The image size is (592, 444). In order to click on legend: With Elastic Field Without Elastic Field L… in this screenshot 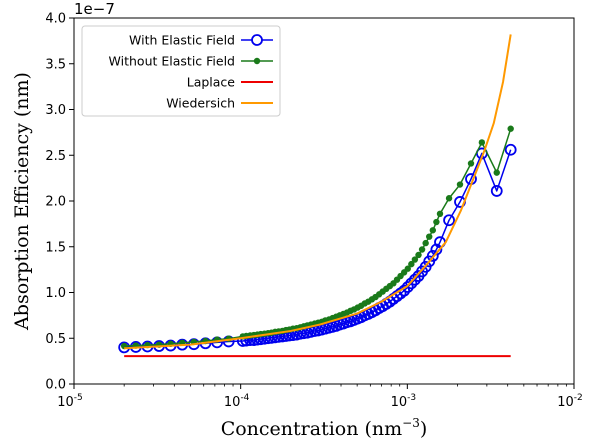, I will do `click(181, 71)`.